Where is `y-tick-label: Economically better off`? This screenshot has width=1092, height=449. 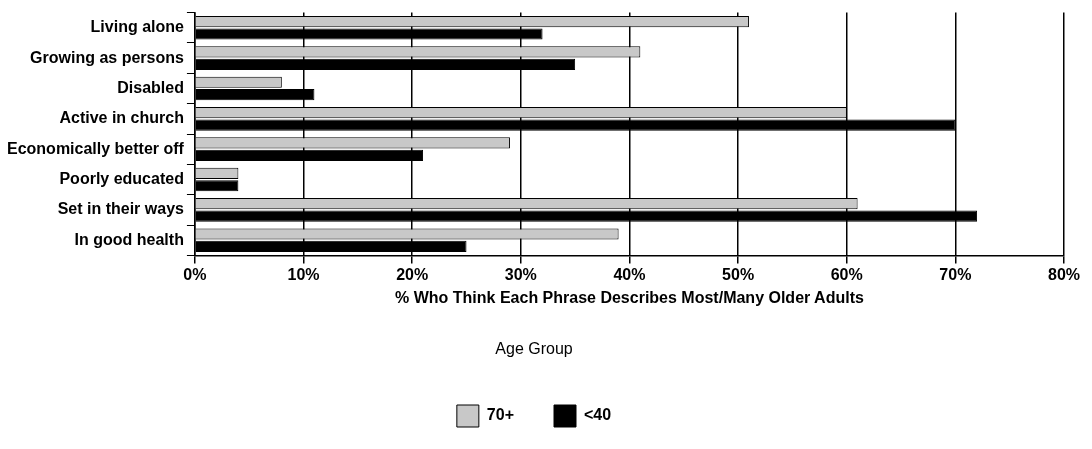 y-tick-label: Economically better off is located at coordinates (96, 148).